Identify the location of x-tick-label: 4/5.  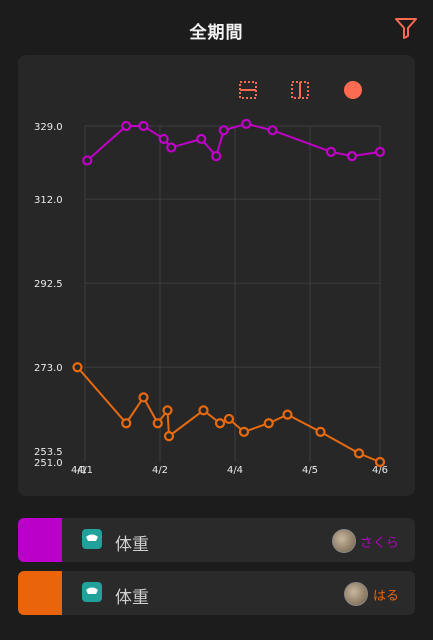
(310, 470).